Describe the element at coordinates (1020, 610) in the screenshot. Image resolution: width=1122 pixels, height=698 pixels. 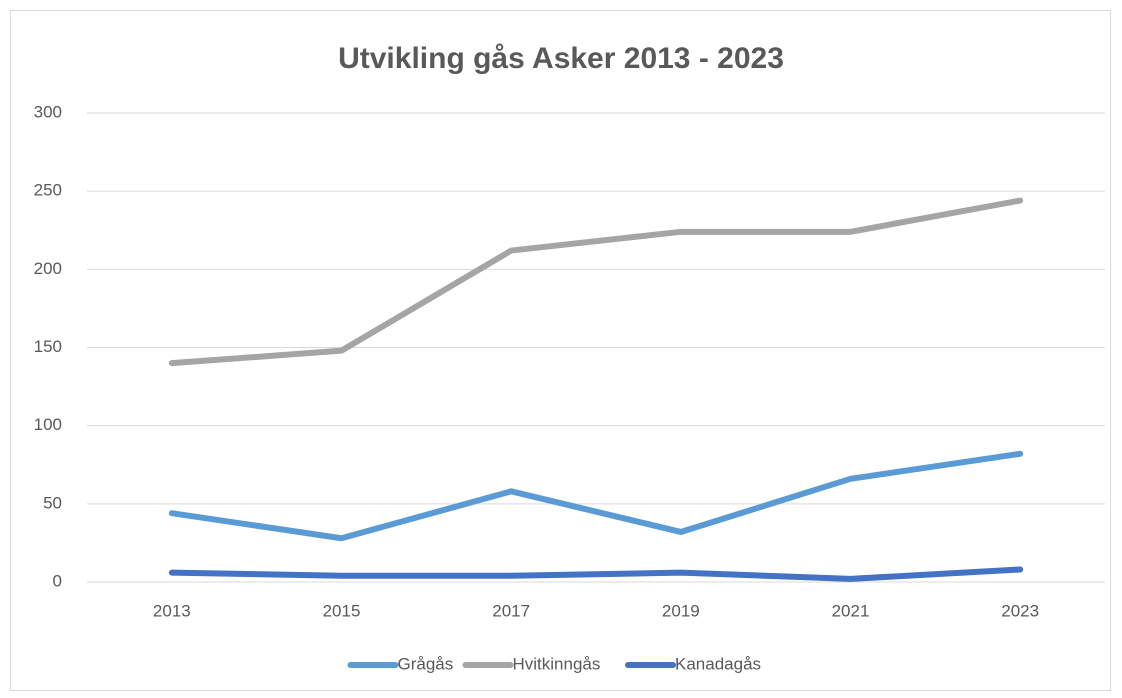
I see `x-tick-label: 2023` at that location.